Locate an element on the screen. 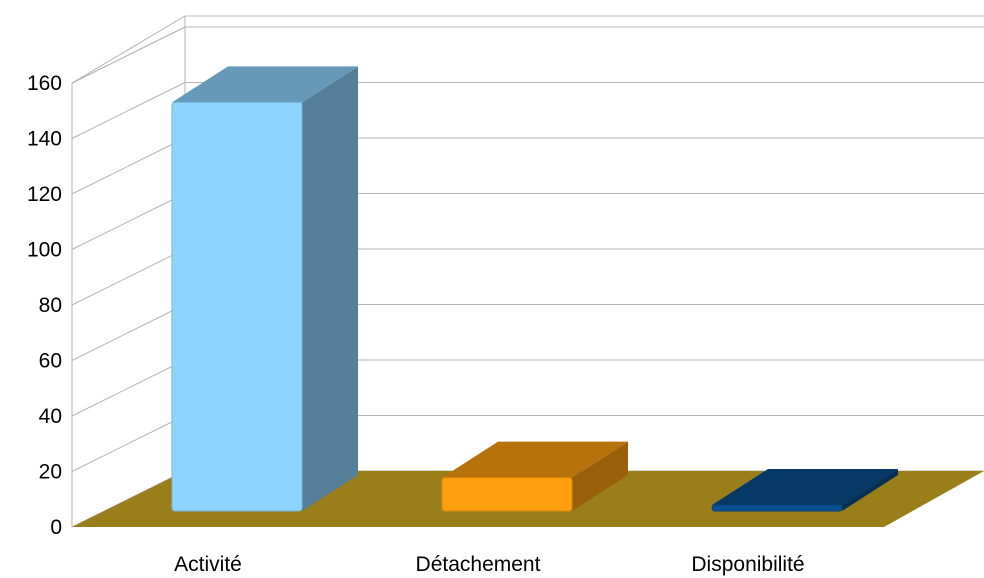  wall-top-diagonal is located at coordinates (128, 49).